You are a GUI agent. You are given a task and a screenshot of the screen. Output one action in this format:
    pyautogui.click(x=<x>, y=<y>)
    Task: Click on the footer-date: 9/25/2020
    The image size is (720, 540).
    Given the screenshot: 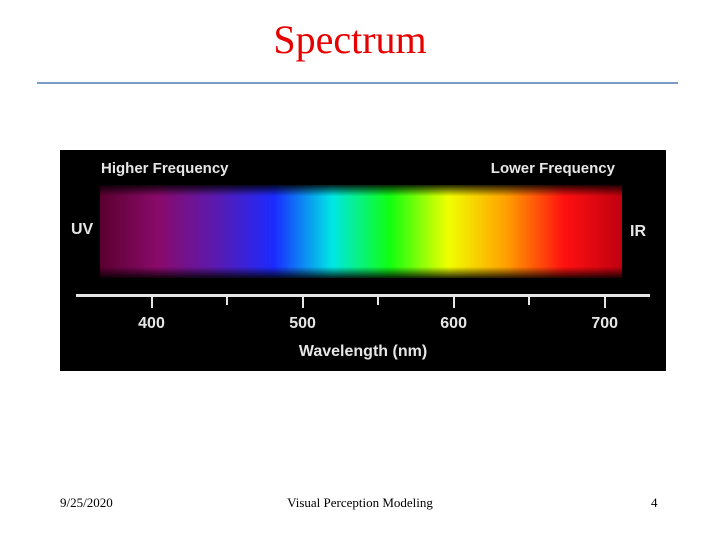 What is the action you would take?
    pyautogui.click(x=86, y=502)
    